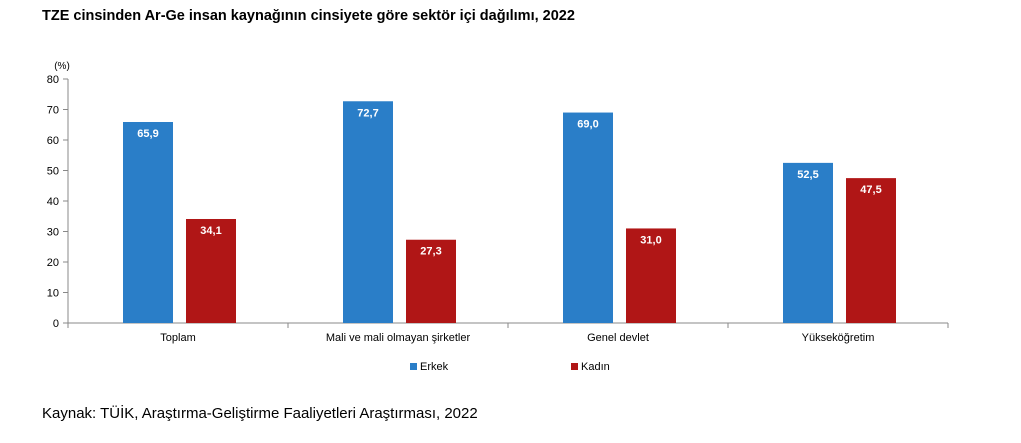  What do you see at coordinates (595, 367) in the screenshot?
I see `legend-label-kadın: Kadın` at bounding box center [595, 367].